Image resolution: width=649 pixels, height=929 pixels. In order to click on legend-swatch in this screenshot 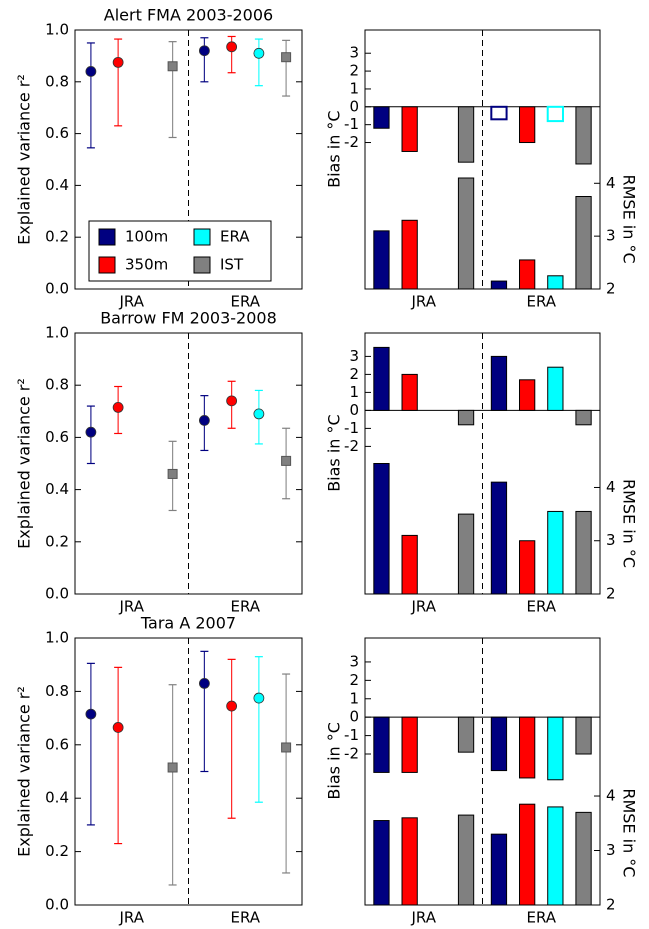, I will do `click(107, 237)`.